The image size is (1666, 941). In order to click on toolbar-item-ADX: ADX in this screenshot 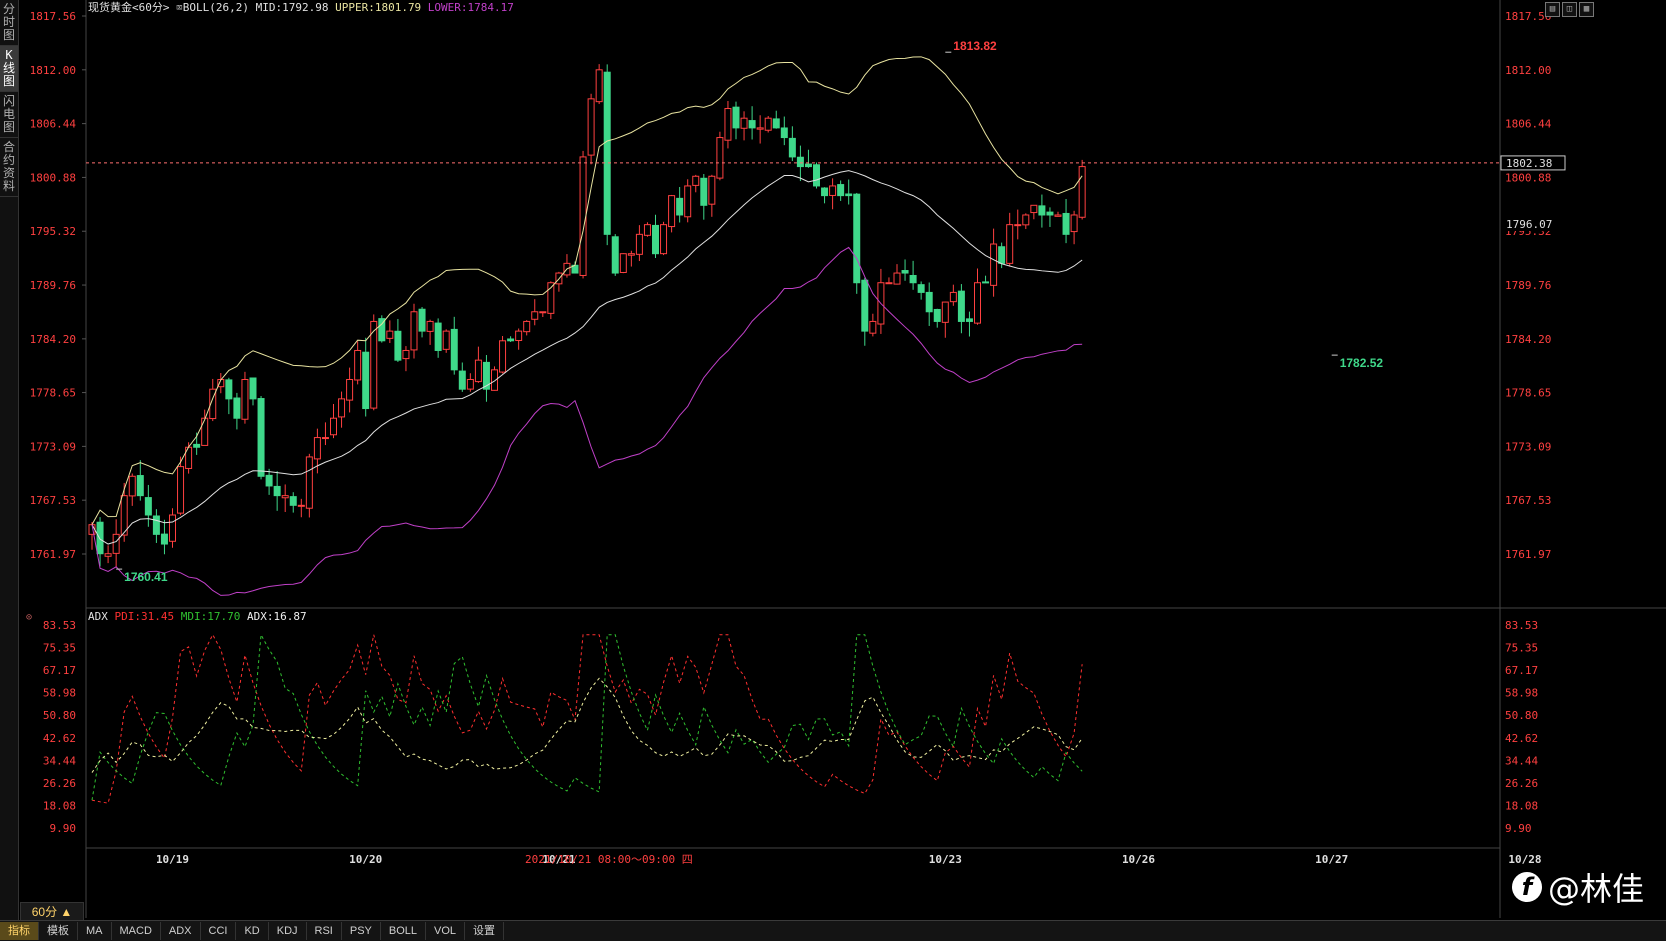, I will do `click(181, 931)`.